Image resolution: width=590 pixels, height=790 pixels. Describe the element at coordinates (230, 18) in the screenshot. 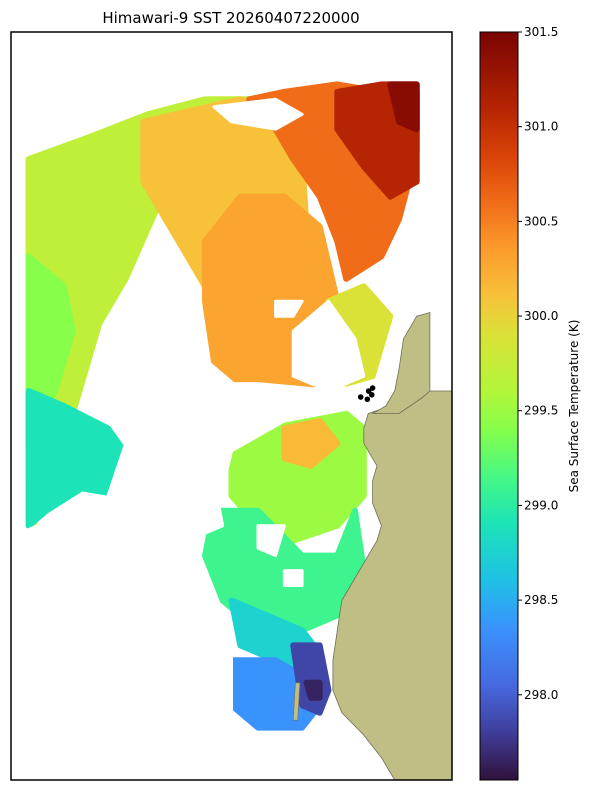

I see `chart-title: Himawari-9 SST 20260407220000` at that location.